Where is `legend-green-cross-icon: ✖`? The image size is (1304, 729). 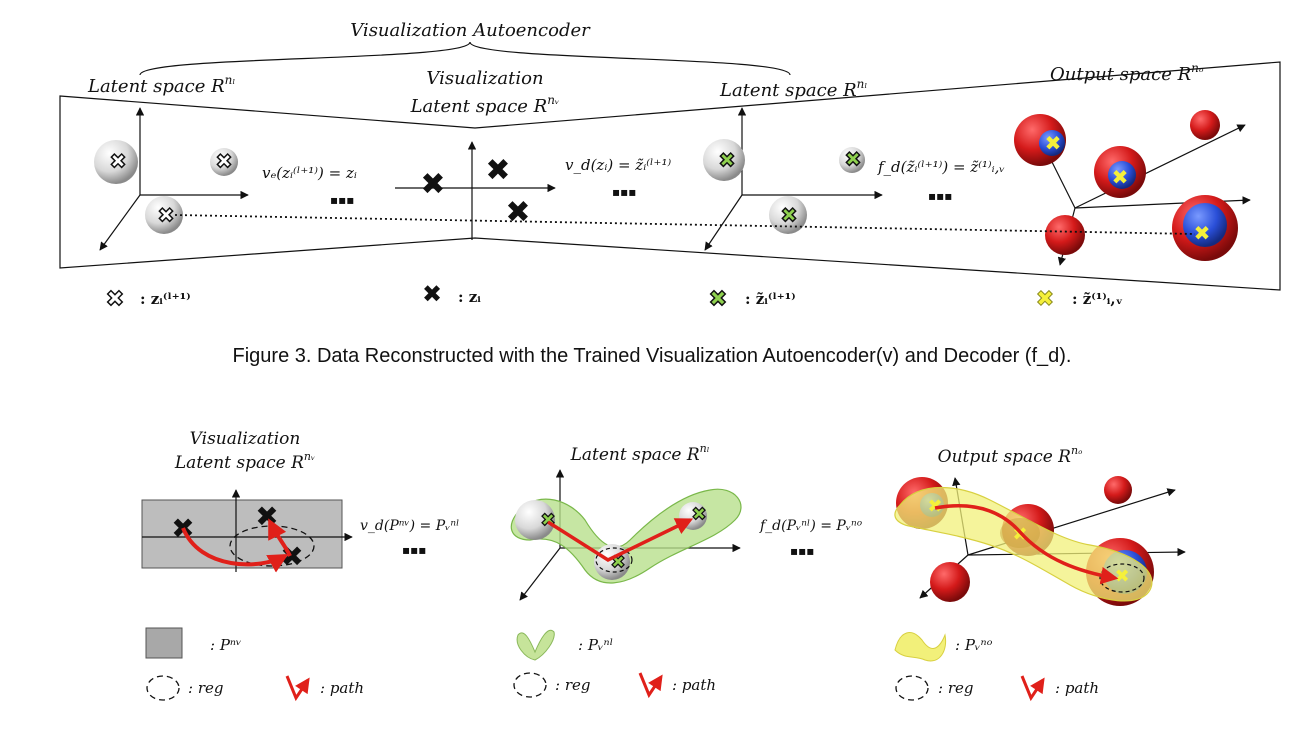 legend-green-cross-icon: ✖ is located at coordinates (718, 299).